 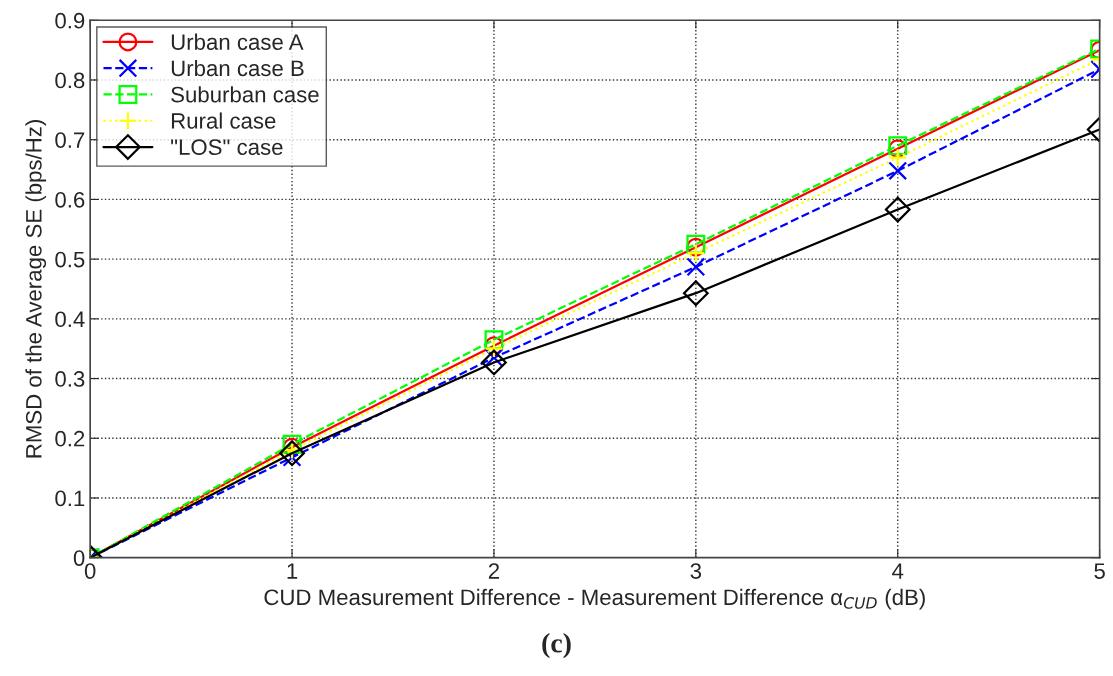 What do you see at coordinates (70, 20) in the screenshot?
I see `y-tick-label: 0.9` at bounding box center [70, 20].